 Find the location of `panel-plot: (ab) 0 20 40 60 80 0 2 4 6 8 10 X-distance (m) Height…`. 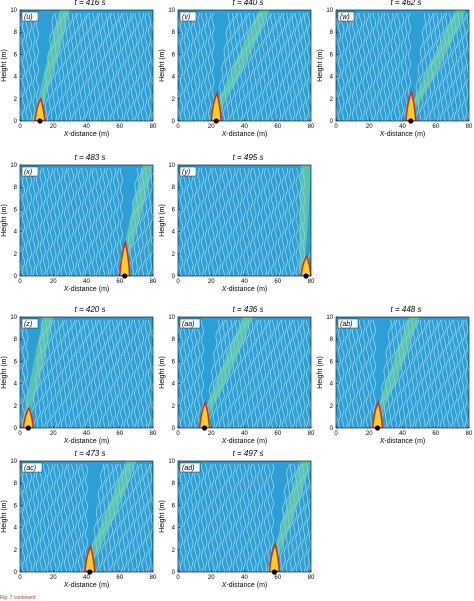

panel-plot: (ab) 0 20 40 60 80 0 2 4 6 8 10 X-distance (m) Height… is located at coordinates (395, 380).